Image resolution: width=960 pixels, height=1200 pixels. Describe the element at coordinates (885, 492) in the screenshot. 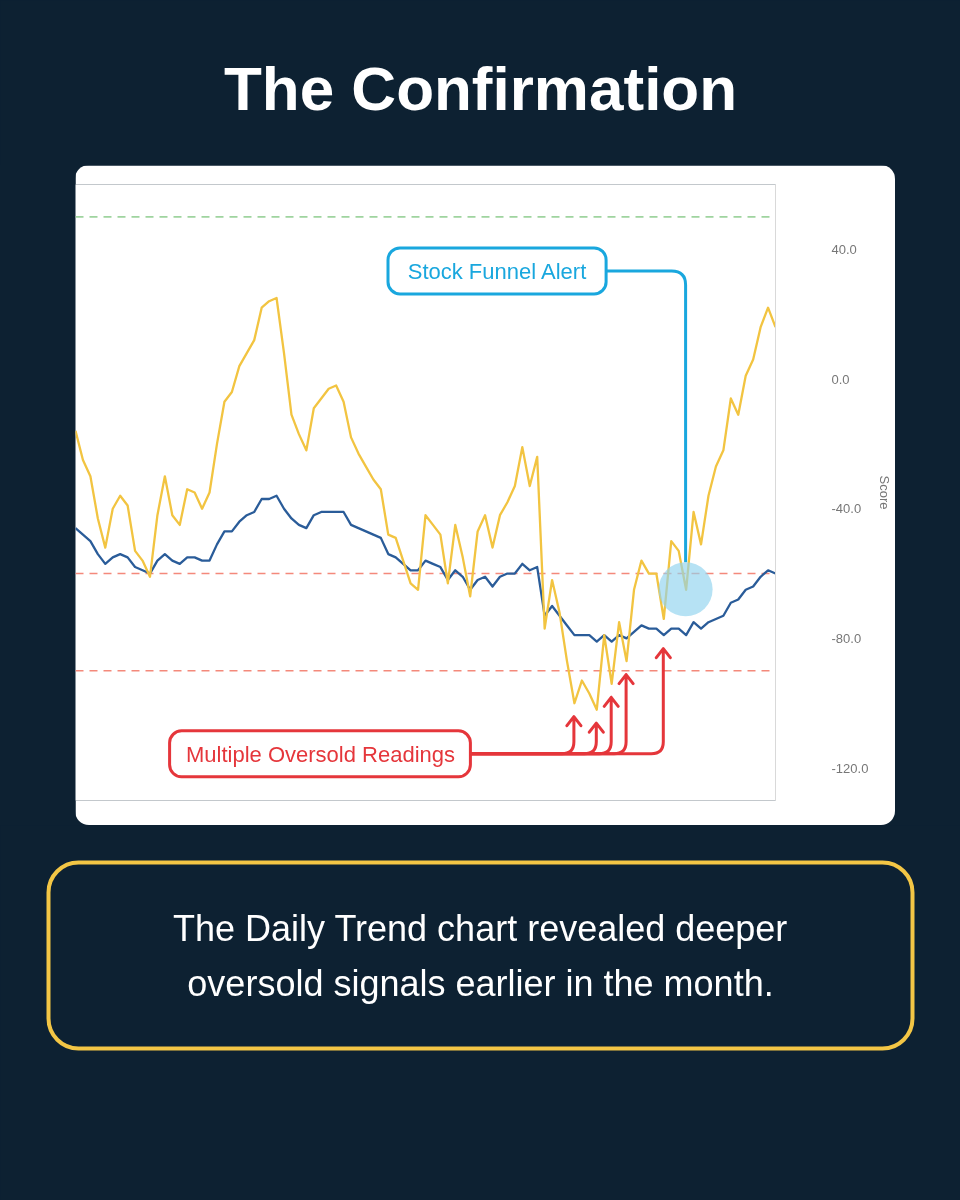

I see `y-axis-title: Score` at that location.